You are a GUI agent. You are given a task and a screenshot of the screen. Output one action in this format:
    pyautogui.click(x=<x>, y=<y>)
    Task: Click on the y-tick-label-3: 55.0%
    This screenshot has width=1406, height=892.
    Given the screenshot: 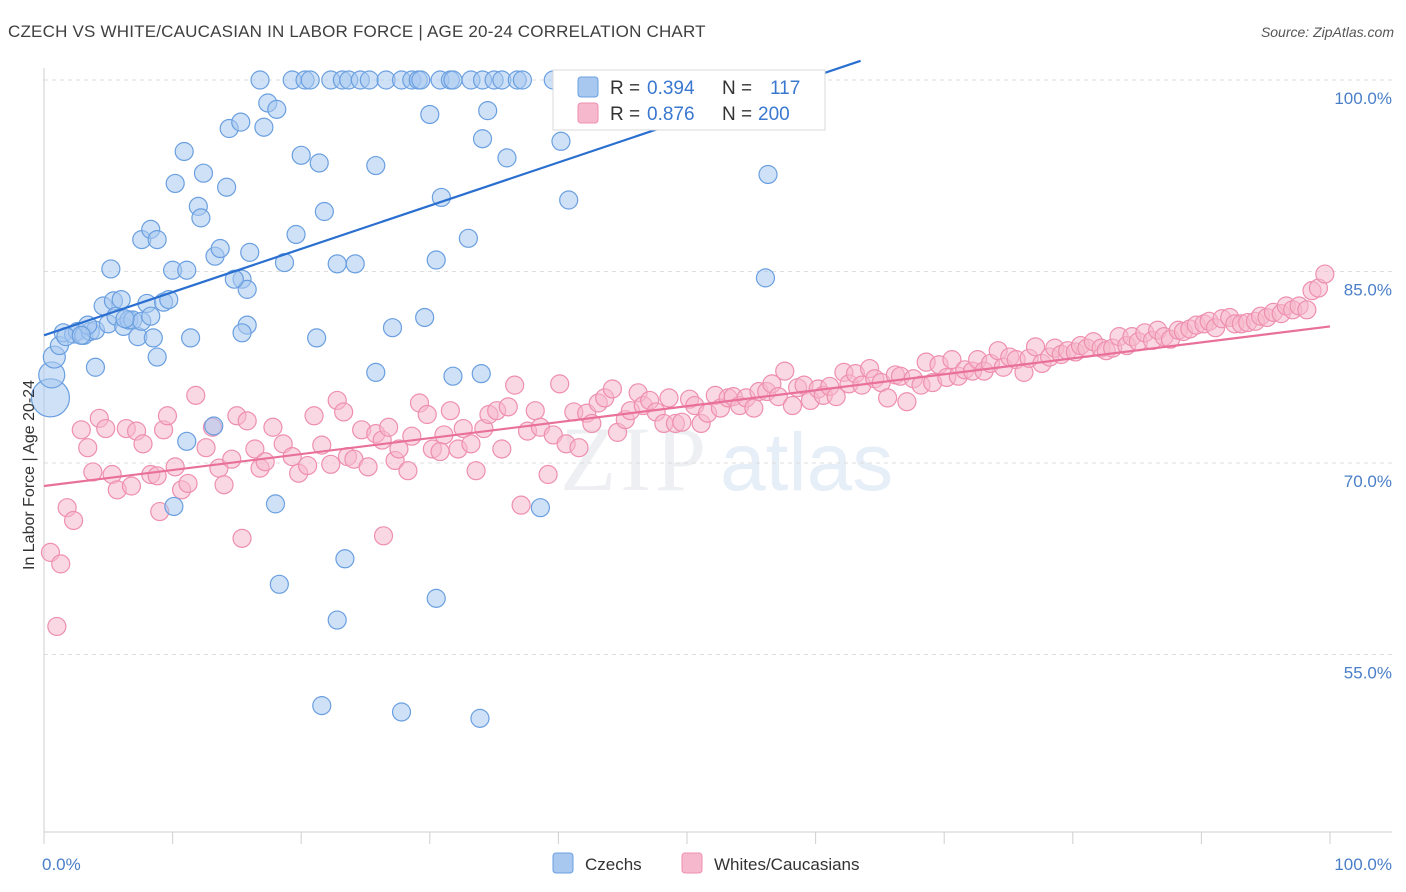 What is the action you would take?
    pyautogui.click(x=1368, y=673)
    